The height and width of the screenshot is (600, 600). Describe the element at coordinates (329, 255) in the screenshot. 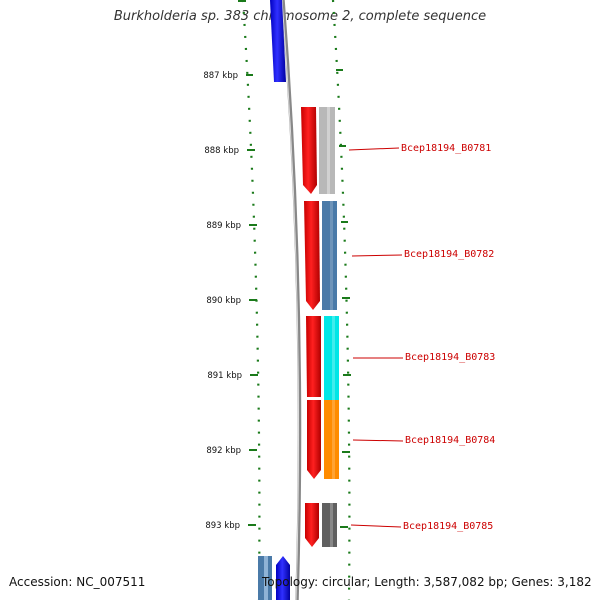

I see `gene-block-B0782` at that location.